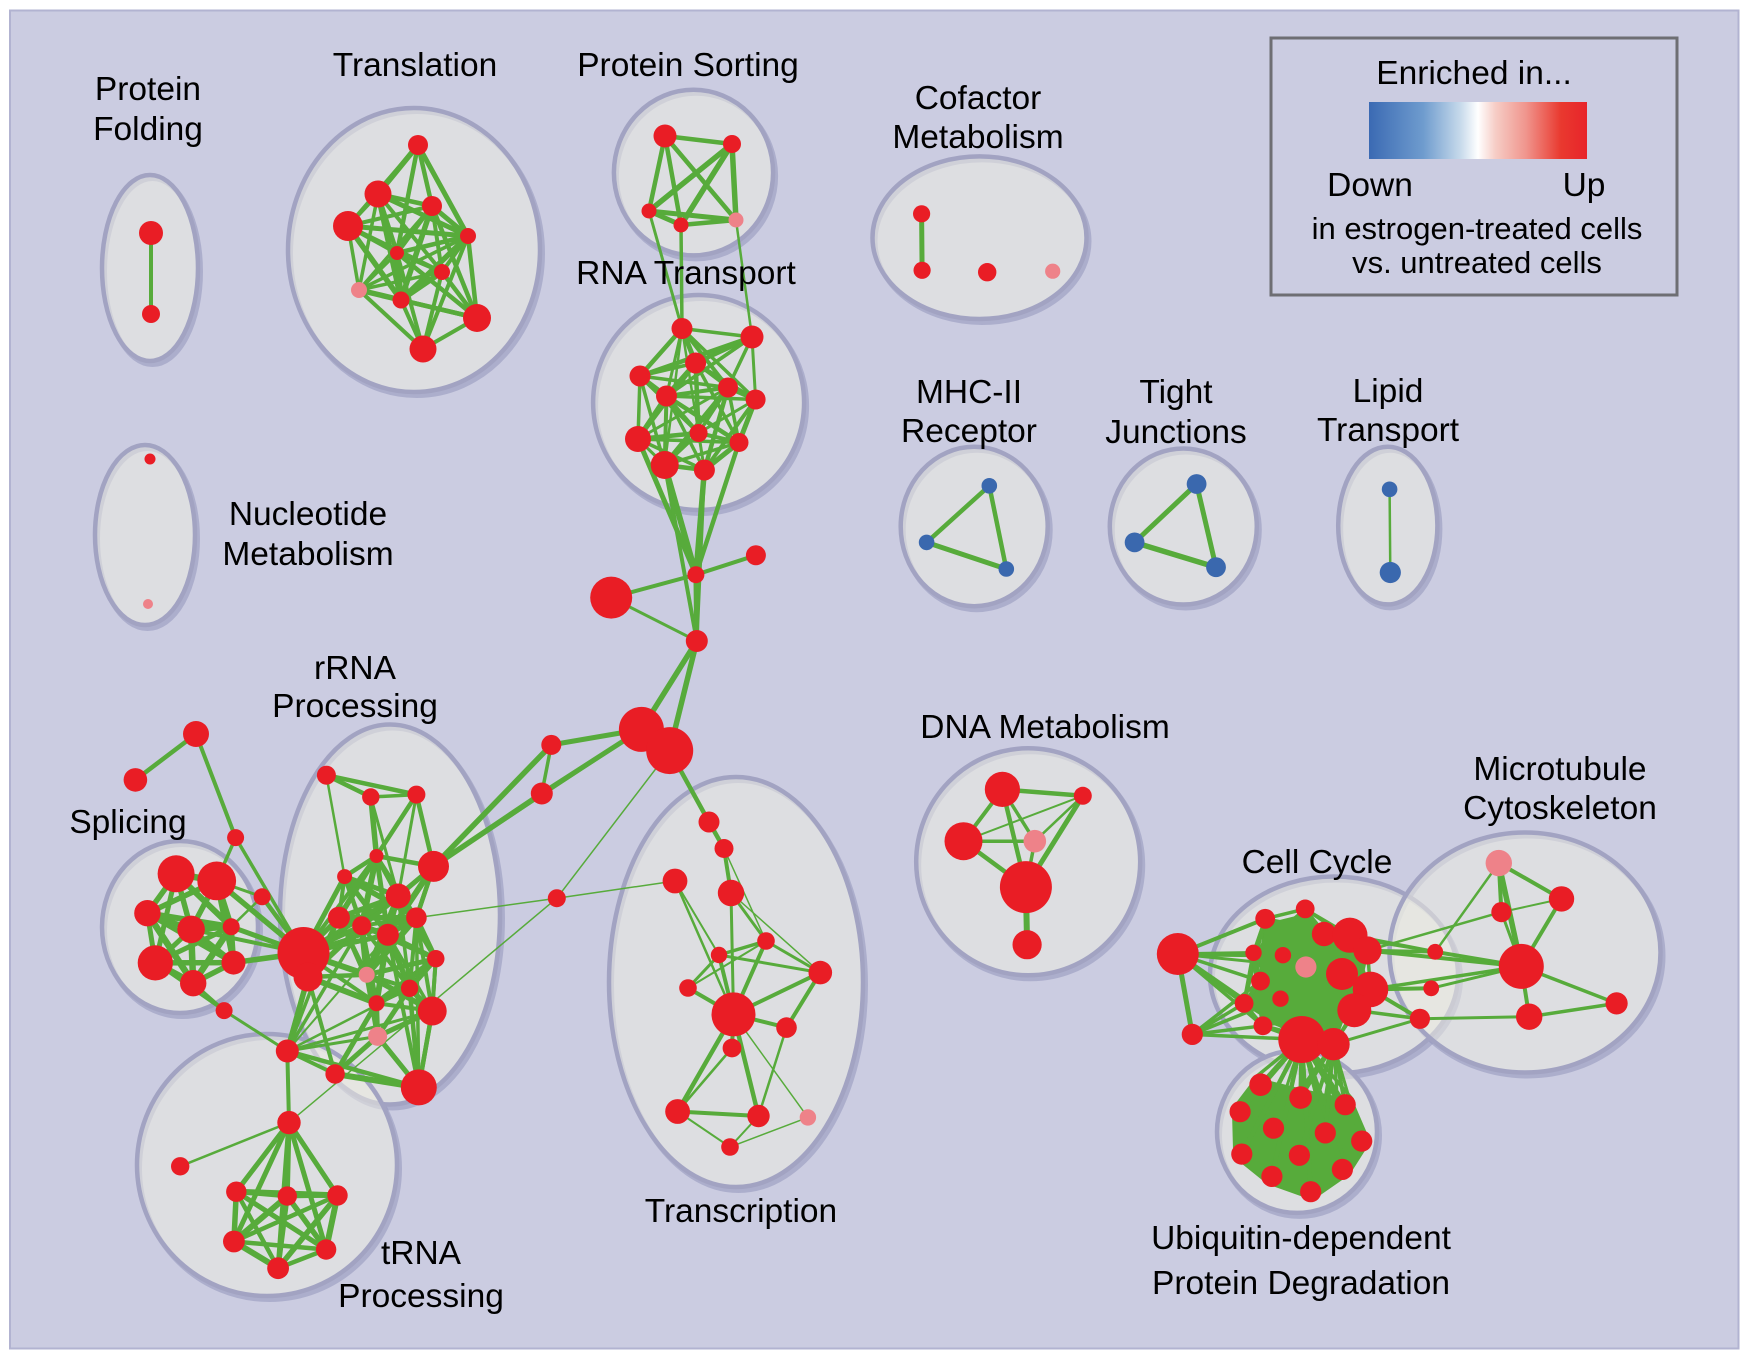 This screenshot has height=1360, width=1750. Describe the element at coordinates (1584, 185) in the screenshot. I see `svg-text: Up` at that location.